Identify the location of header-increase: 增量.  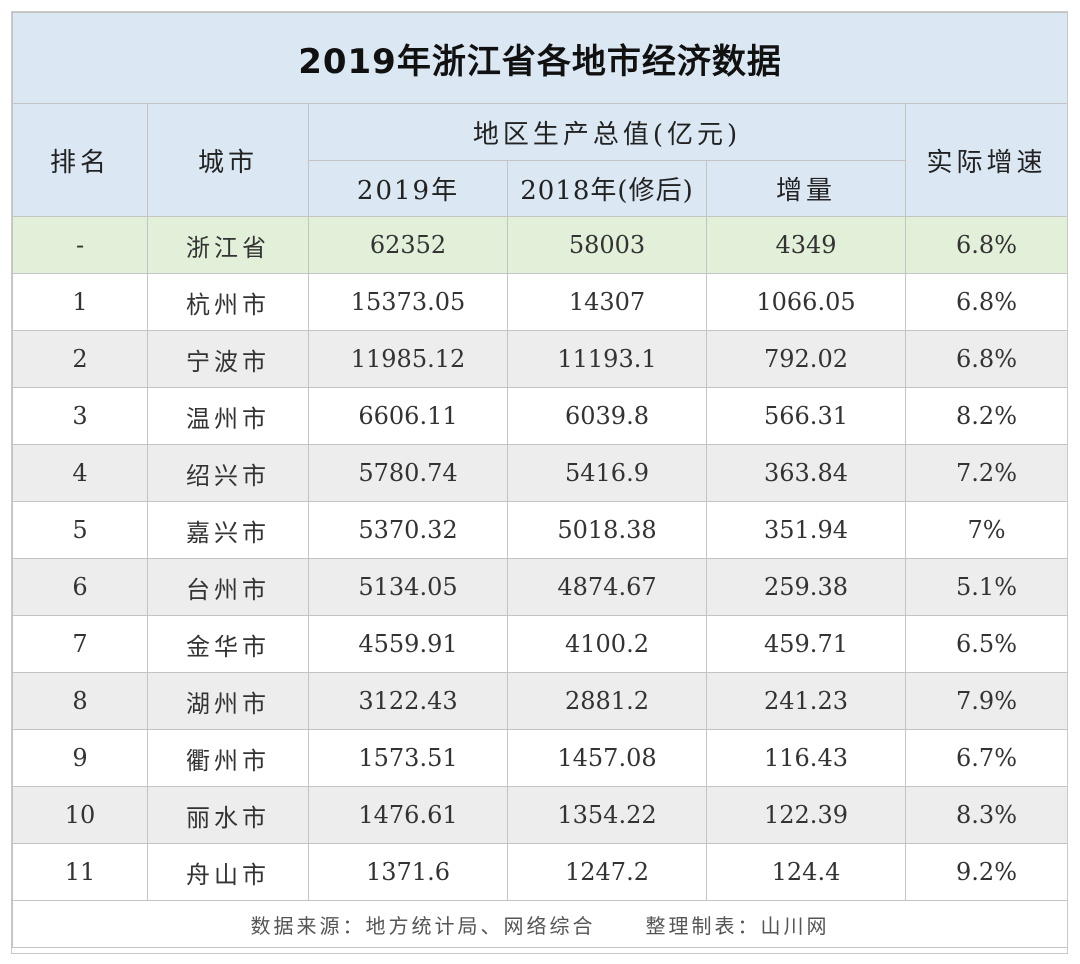
(806, 188).